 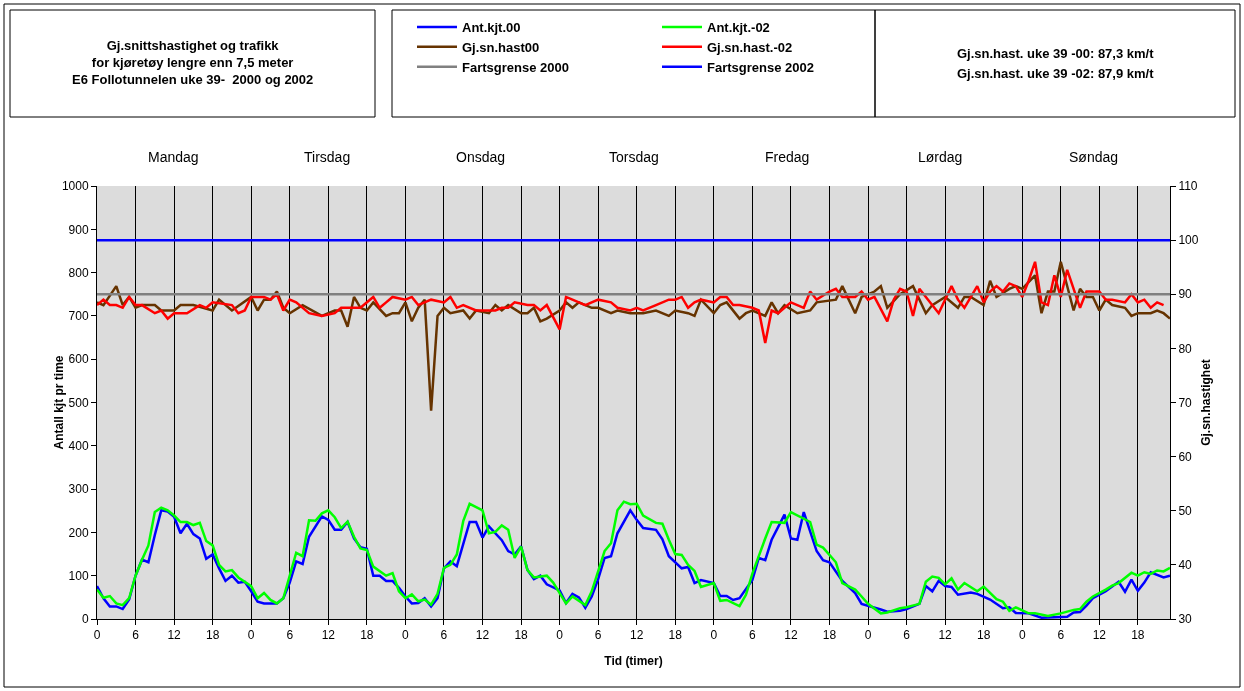 I want to click on text: Tirsdag, so click(x=327, y=157).